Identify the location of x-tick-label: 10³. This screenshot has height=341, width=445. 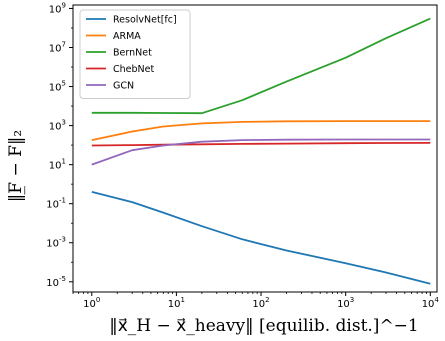
(345, 303).